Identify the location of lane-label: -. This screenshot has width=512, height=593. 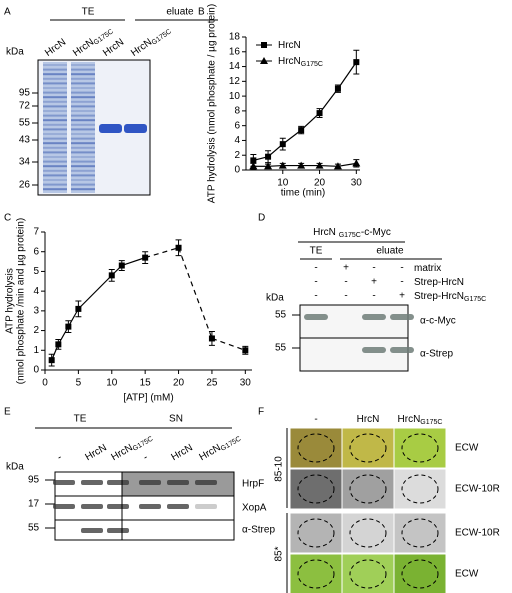
(59, 457).